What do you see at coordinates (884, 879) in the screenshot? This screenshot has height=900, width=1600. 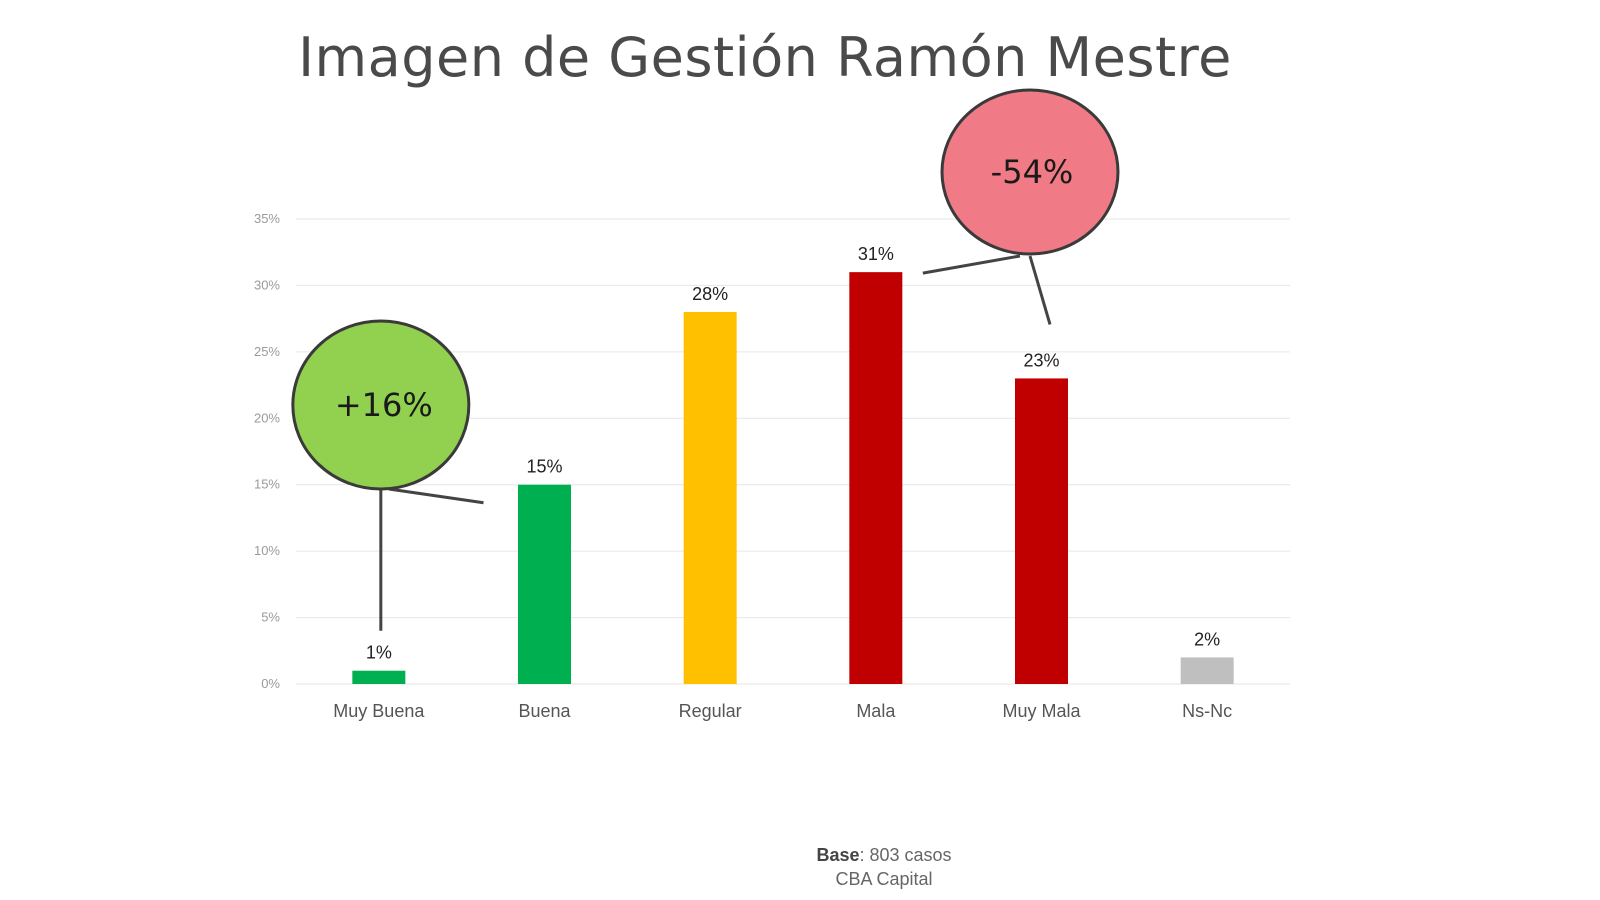 I see `footer-region: CBA Capital` at bounding box center [884, 879].